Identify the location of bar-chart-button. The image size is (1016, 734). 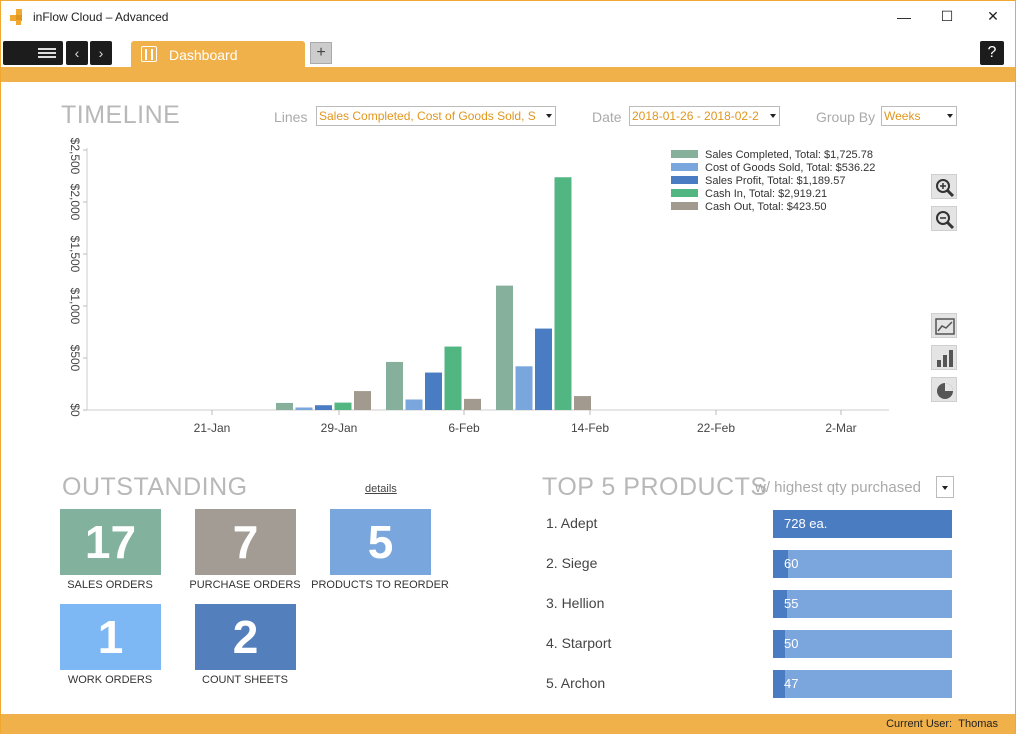
(944, 357).